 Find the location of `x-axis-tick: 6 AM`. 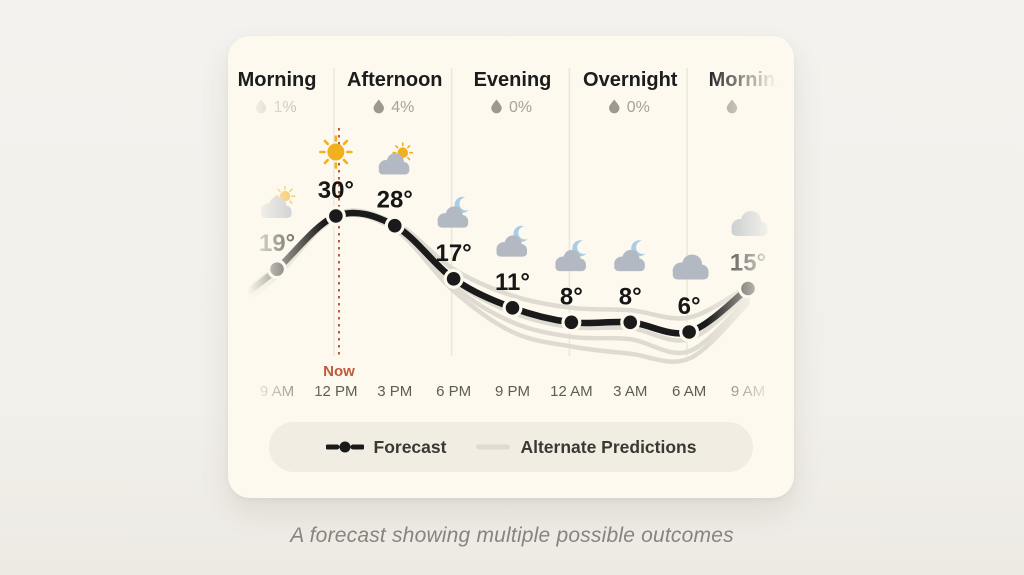

x-axis-tick: 6 AM is located at coordinates (689, 391).